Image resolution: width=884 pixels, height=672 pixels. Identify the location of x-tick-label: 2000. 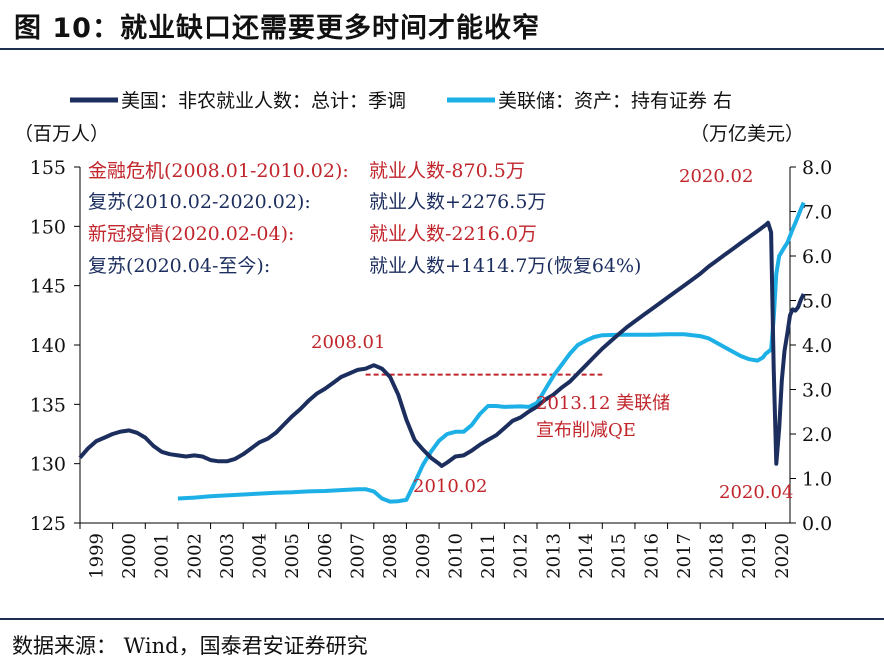
(129, 556).